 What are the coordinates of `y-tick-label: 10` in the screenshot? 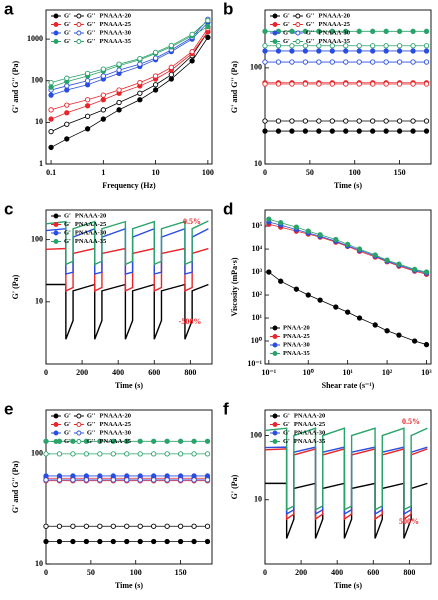 It's located at (39, 301).